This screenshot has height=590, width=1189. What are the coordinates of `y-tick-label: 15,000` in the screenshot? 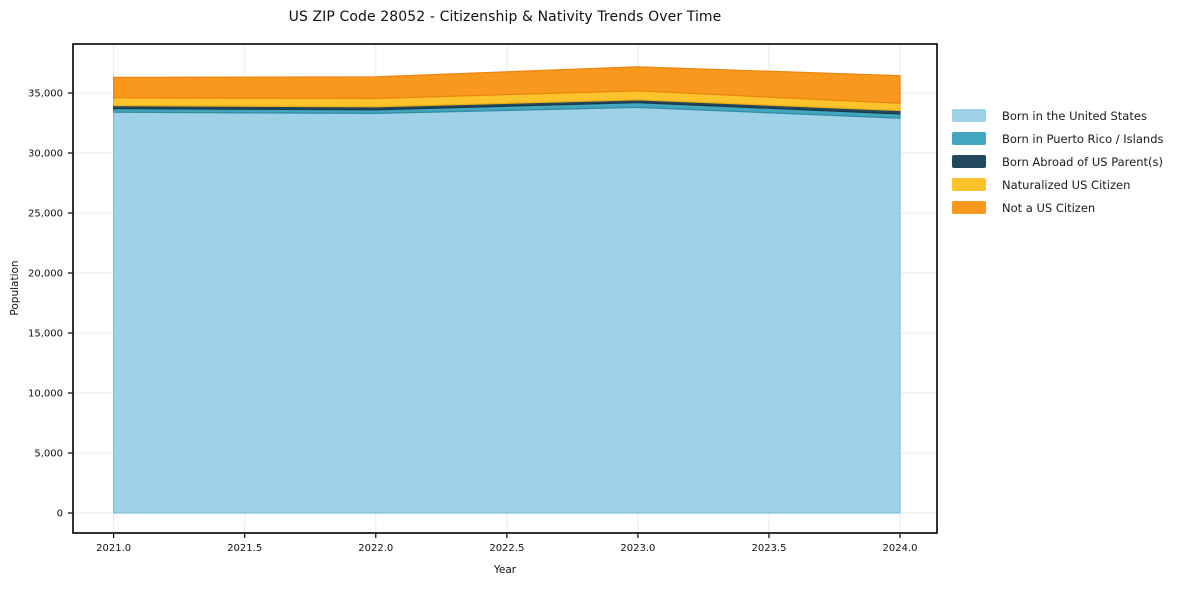 It's located at (45, 333).